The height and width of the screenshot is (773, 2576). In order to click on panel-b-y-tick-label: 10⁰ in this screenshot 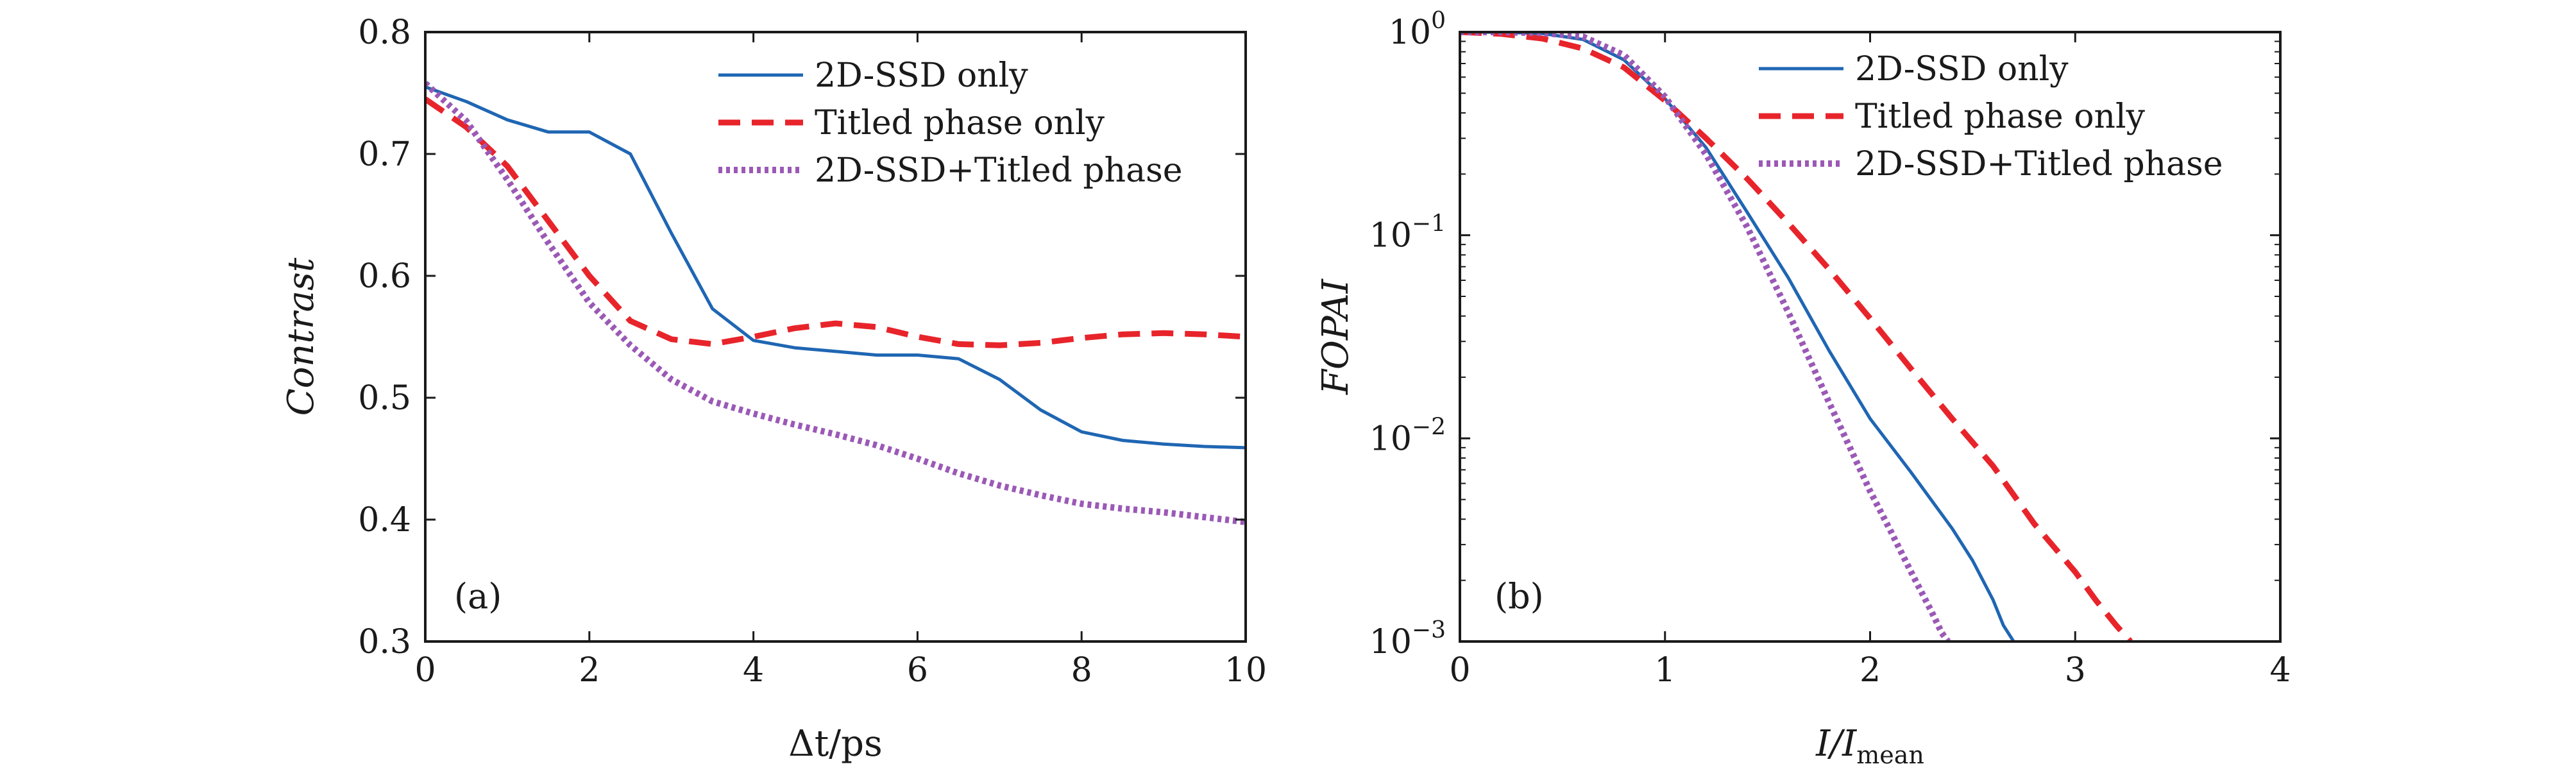, I will do `click(1417, 30)`.